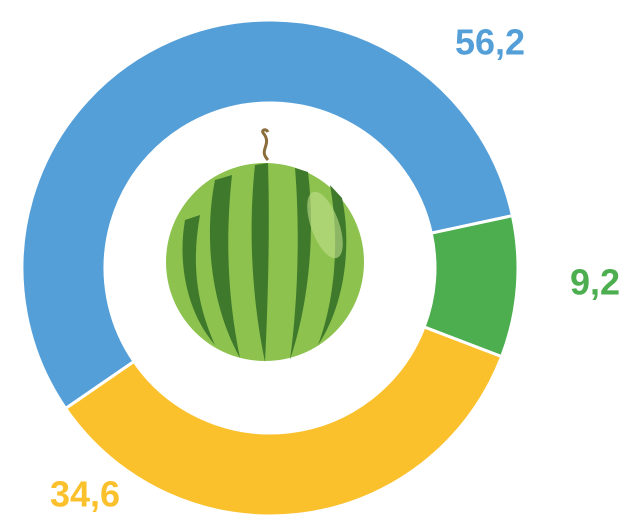 Image resolution: width=631 pixels, height=517 pixels. What do you see at coordinates (265, 245) in the screenshot?
I see `watermelon` at bounding box center [265, 245].